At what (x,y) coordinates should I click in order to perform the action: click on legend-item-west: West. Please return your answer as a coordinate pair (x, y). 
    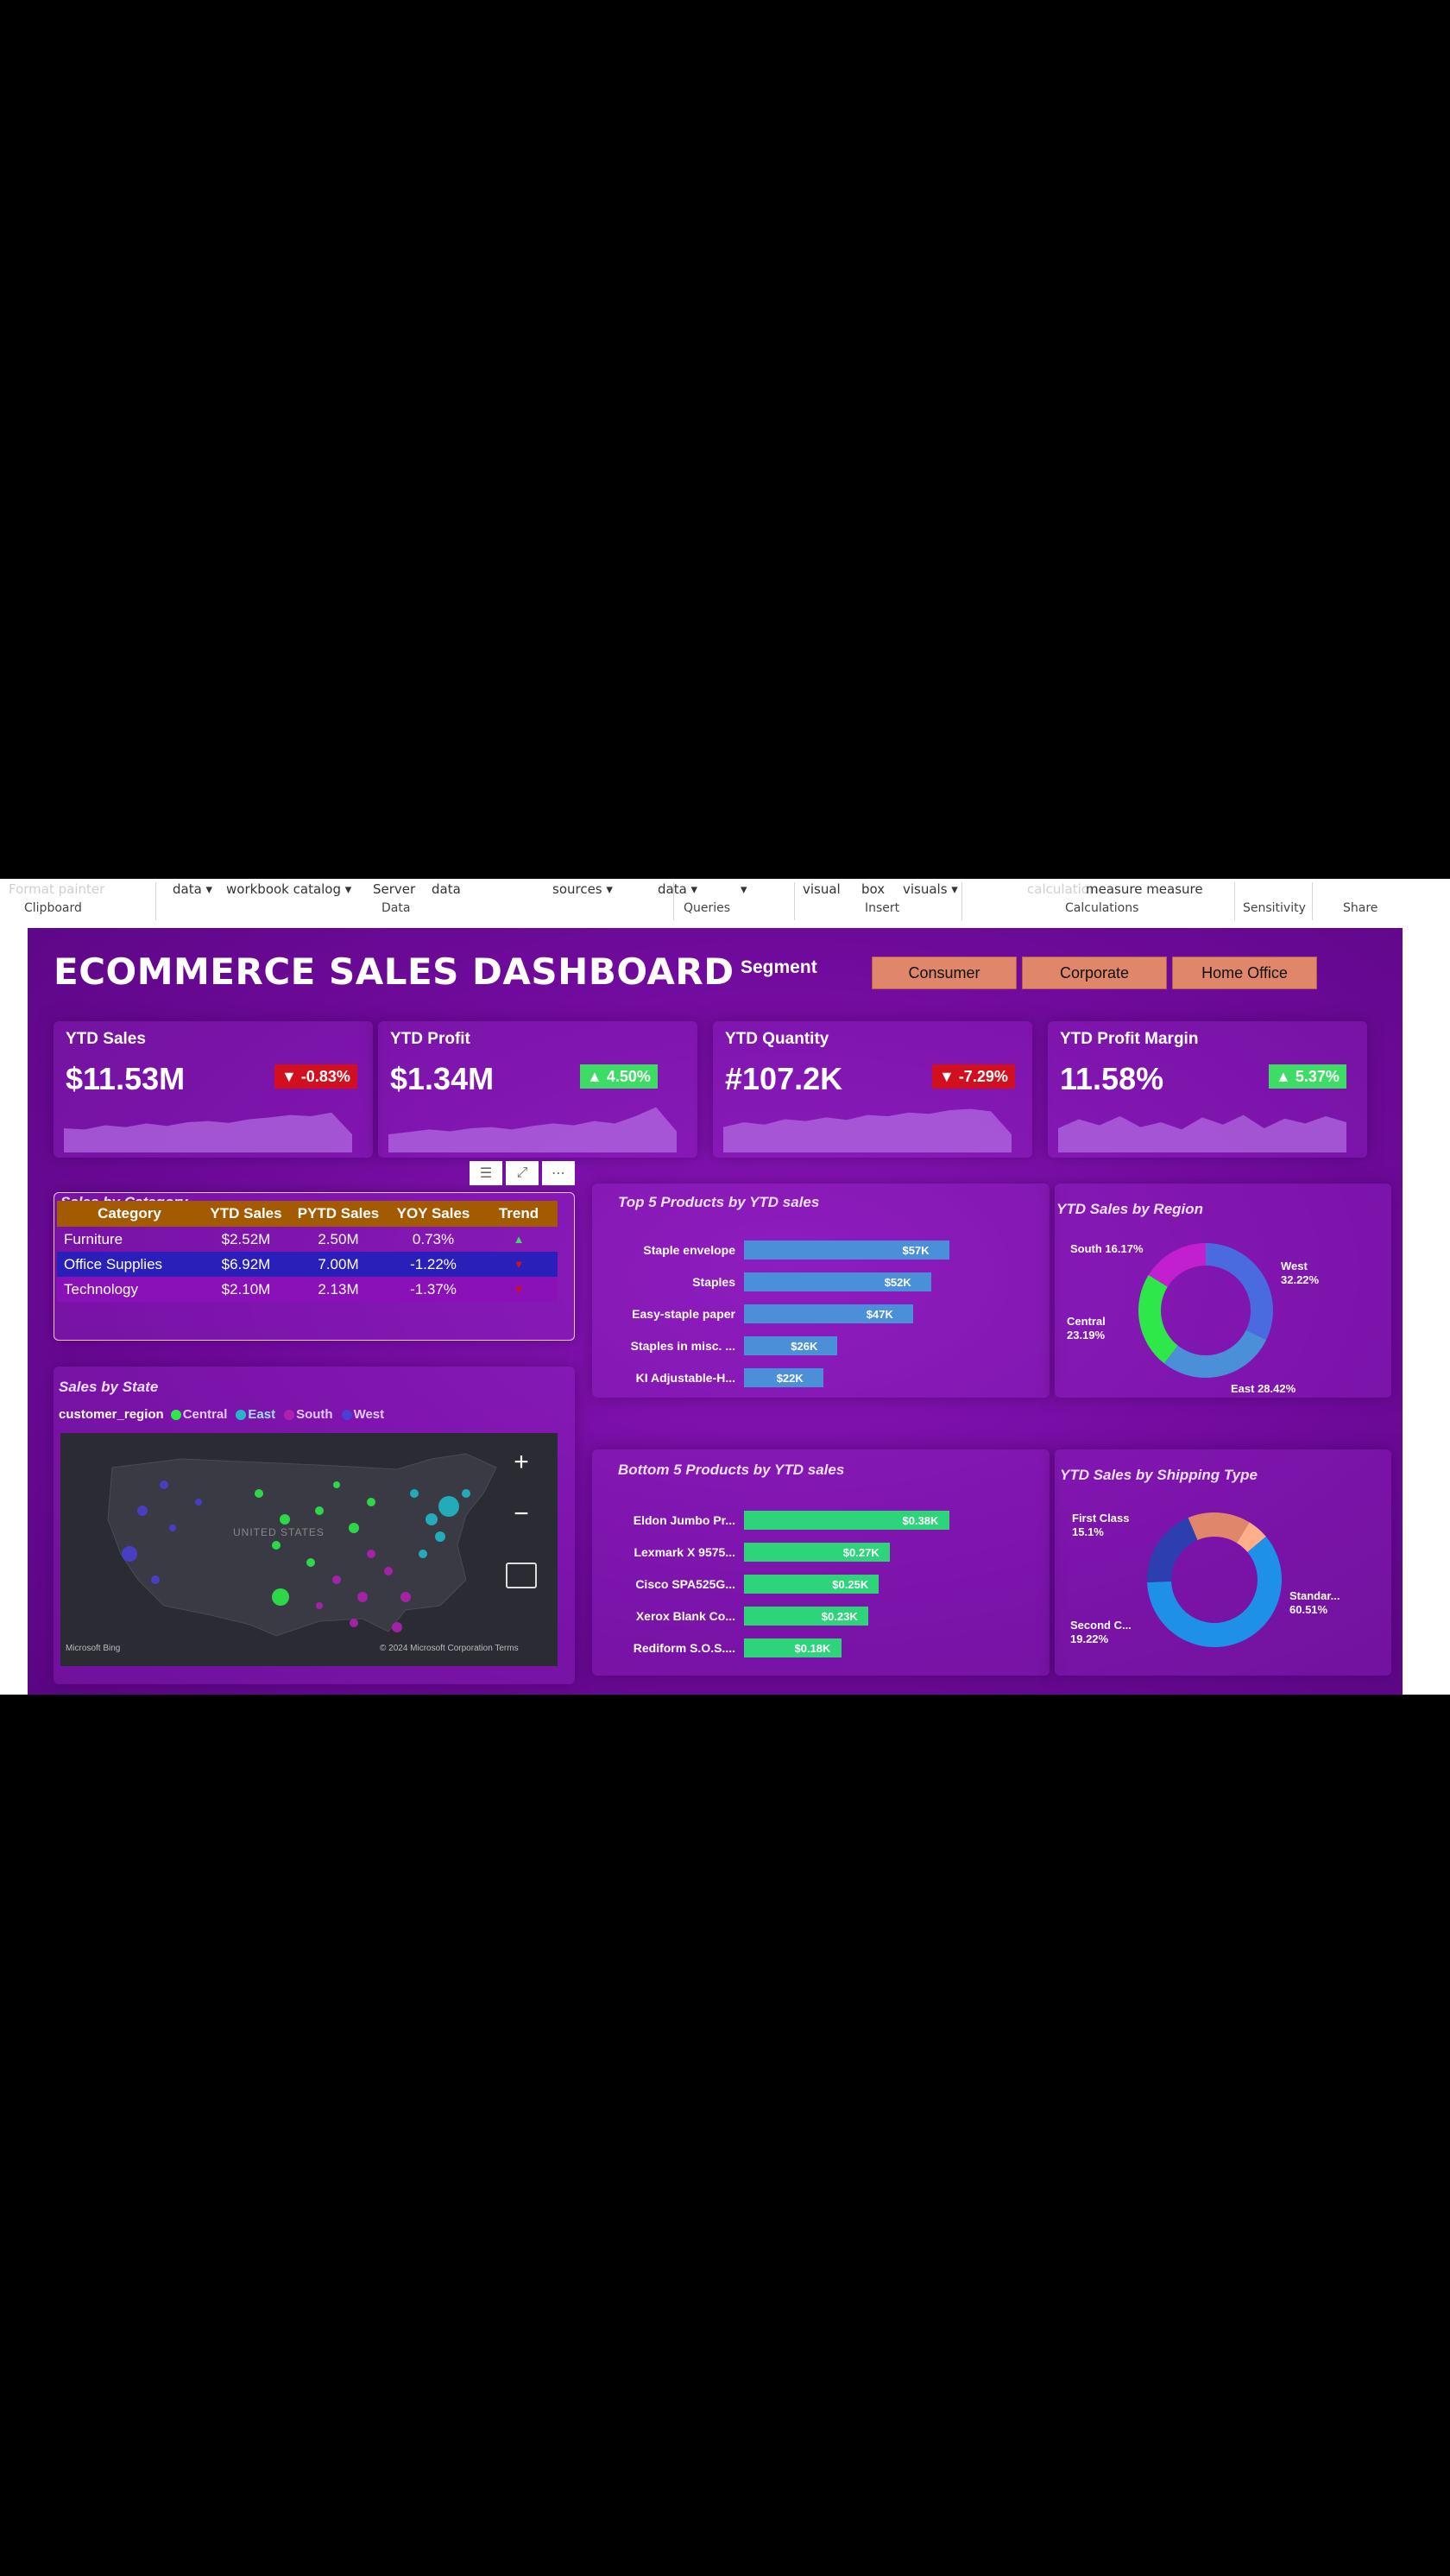
    Looking at the image, I should click on (363, 1414).